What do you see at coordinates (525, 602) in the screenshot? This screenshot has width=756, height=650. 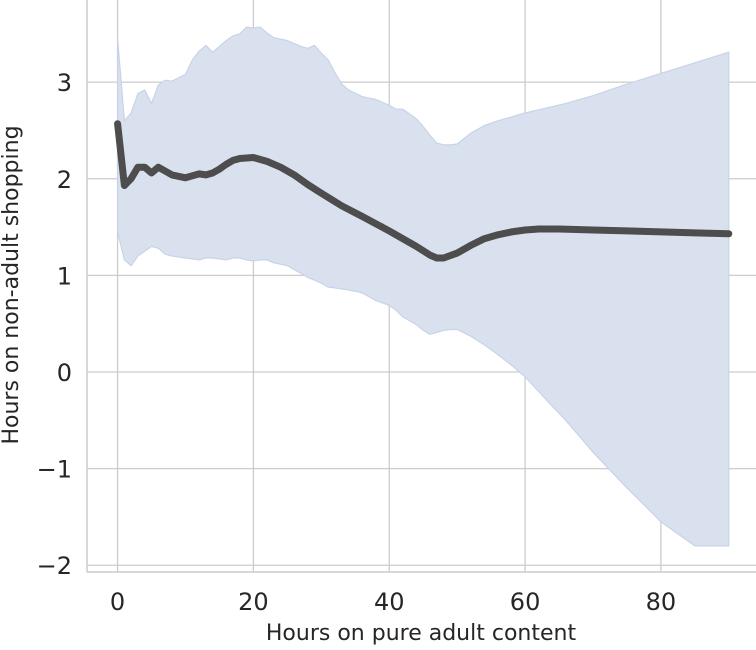 I see `x-tick-label: 60` at bounding box center [525, 602].